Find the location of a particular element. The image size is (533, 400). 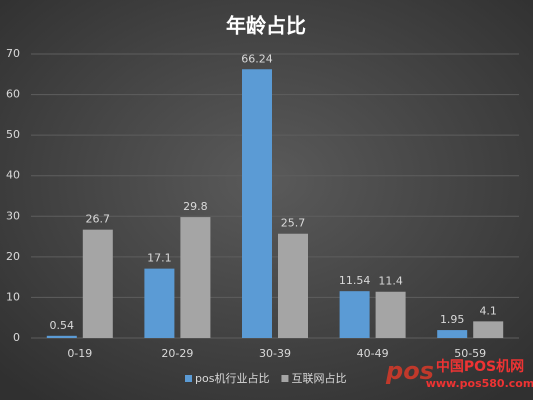

watermark-url: www.pos580.com is located at coordinates (479, 383).